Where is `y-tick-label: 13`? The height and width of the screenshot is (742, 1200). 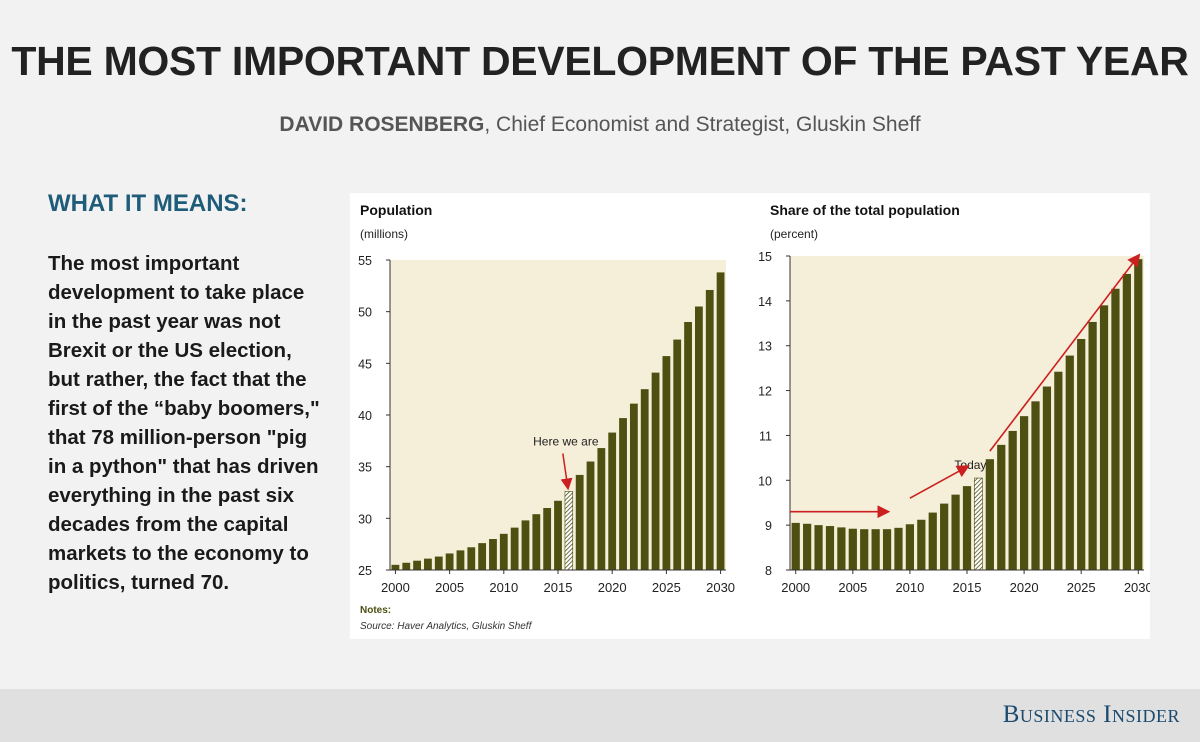
y-tick-label: 13 is located at coordinates (765, 347).